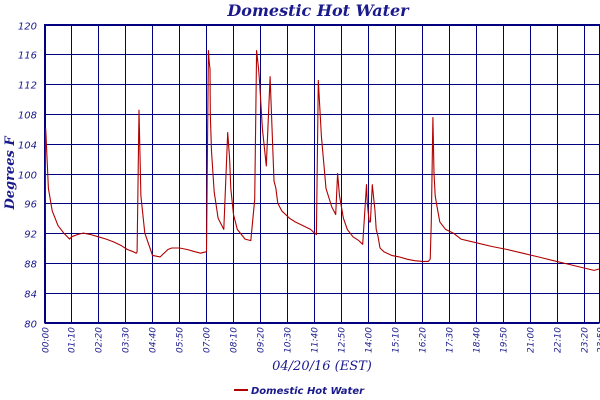 The height and width of the screenshot is (400, 600). Describe the element at coordinates (532, 340) in the screenshot. I see `x-tick-label: 21:00` at that location.